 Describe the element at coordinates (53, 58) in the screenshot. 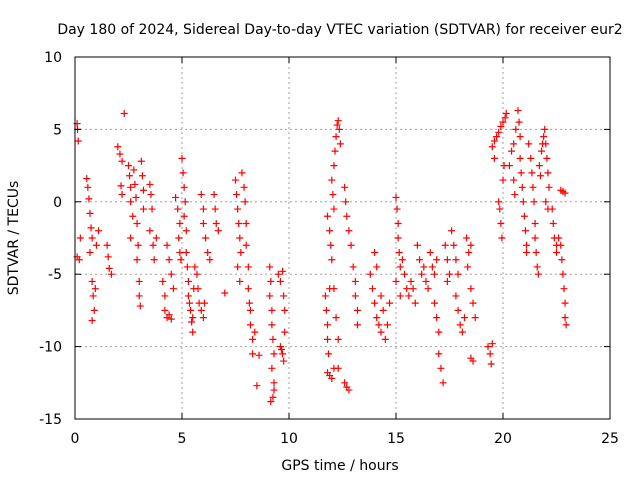

I see `y-tick-label: 10` at that location.